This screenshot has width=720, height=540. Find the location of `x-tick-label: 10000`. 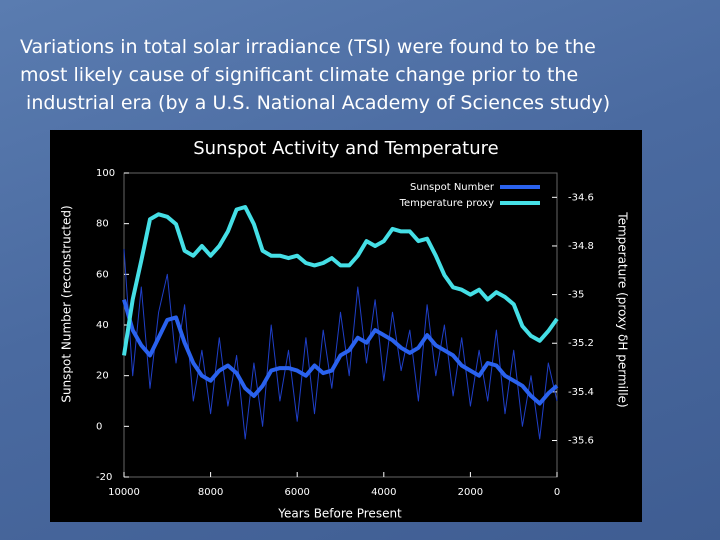

x-tick-label: 10000 is located at coordinates (124, 492).